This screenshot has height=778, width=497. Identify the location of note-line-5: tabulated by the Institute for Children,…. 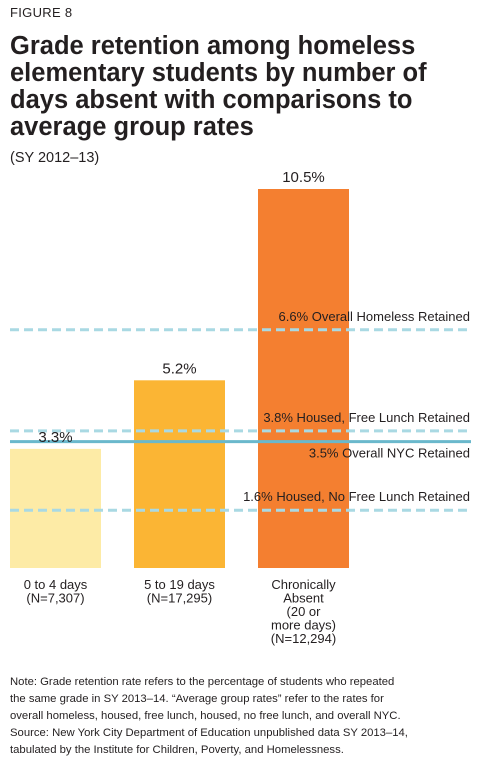
(177, 750).